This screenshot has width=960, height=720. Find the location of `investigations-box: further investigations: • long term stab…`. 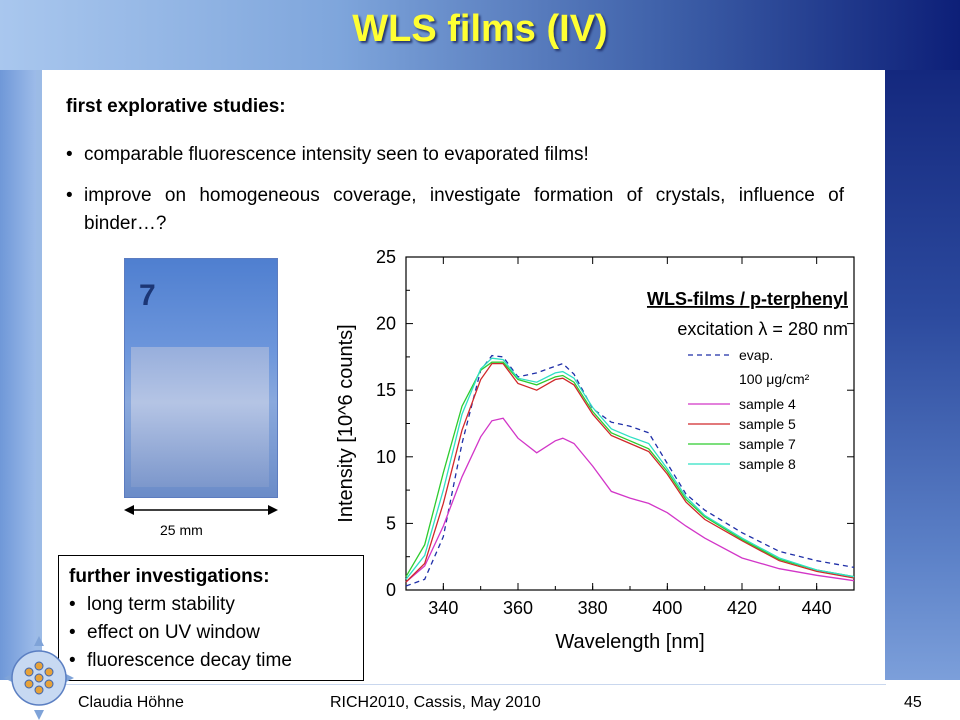

investigations-box: further investigations: • long term stab… is located at coordinates (211, 618).